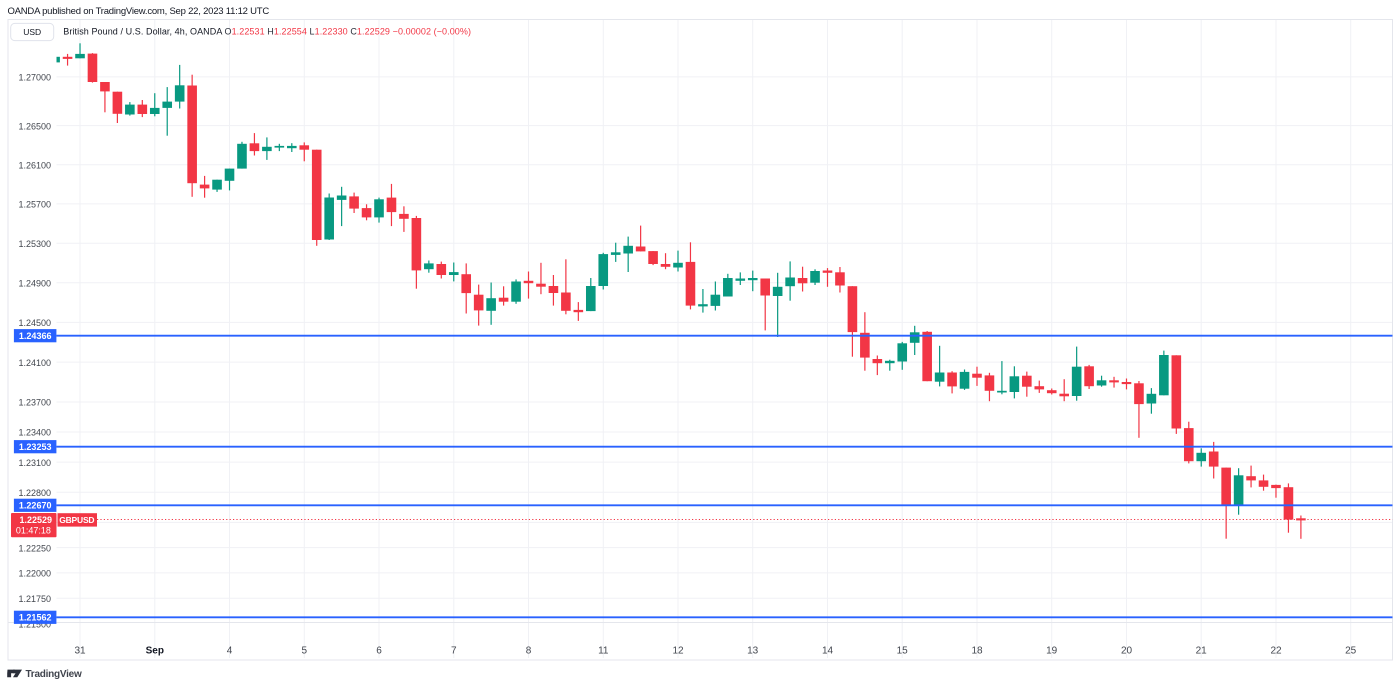  Describe the element at coordinates (379, 650) in the screenshot. I see `svg-text: 6` at that location.